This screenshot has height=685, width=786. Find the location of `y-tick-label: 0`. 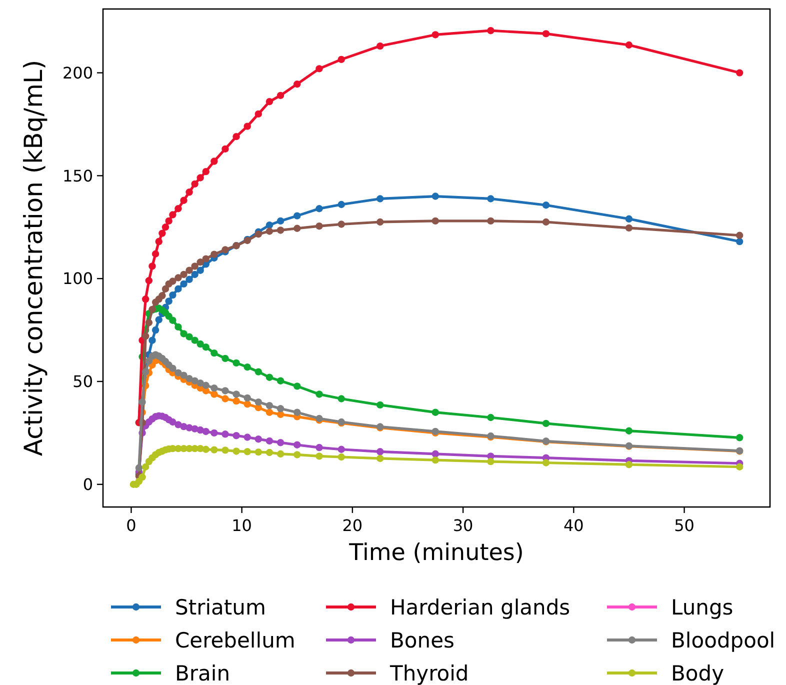

y-tick-label: 0 is located at coordinates (87, 484).